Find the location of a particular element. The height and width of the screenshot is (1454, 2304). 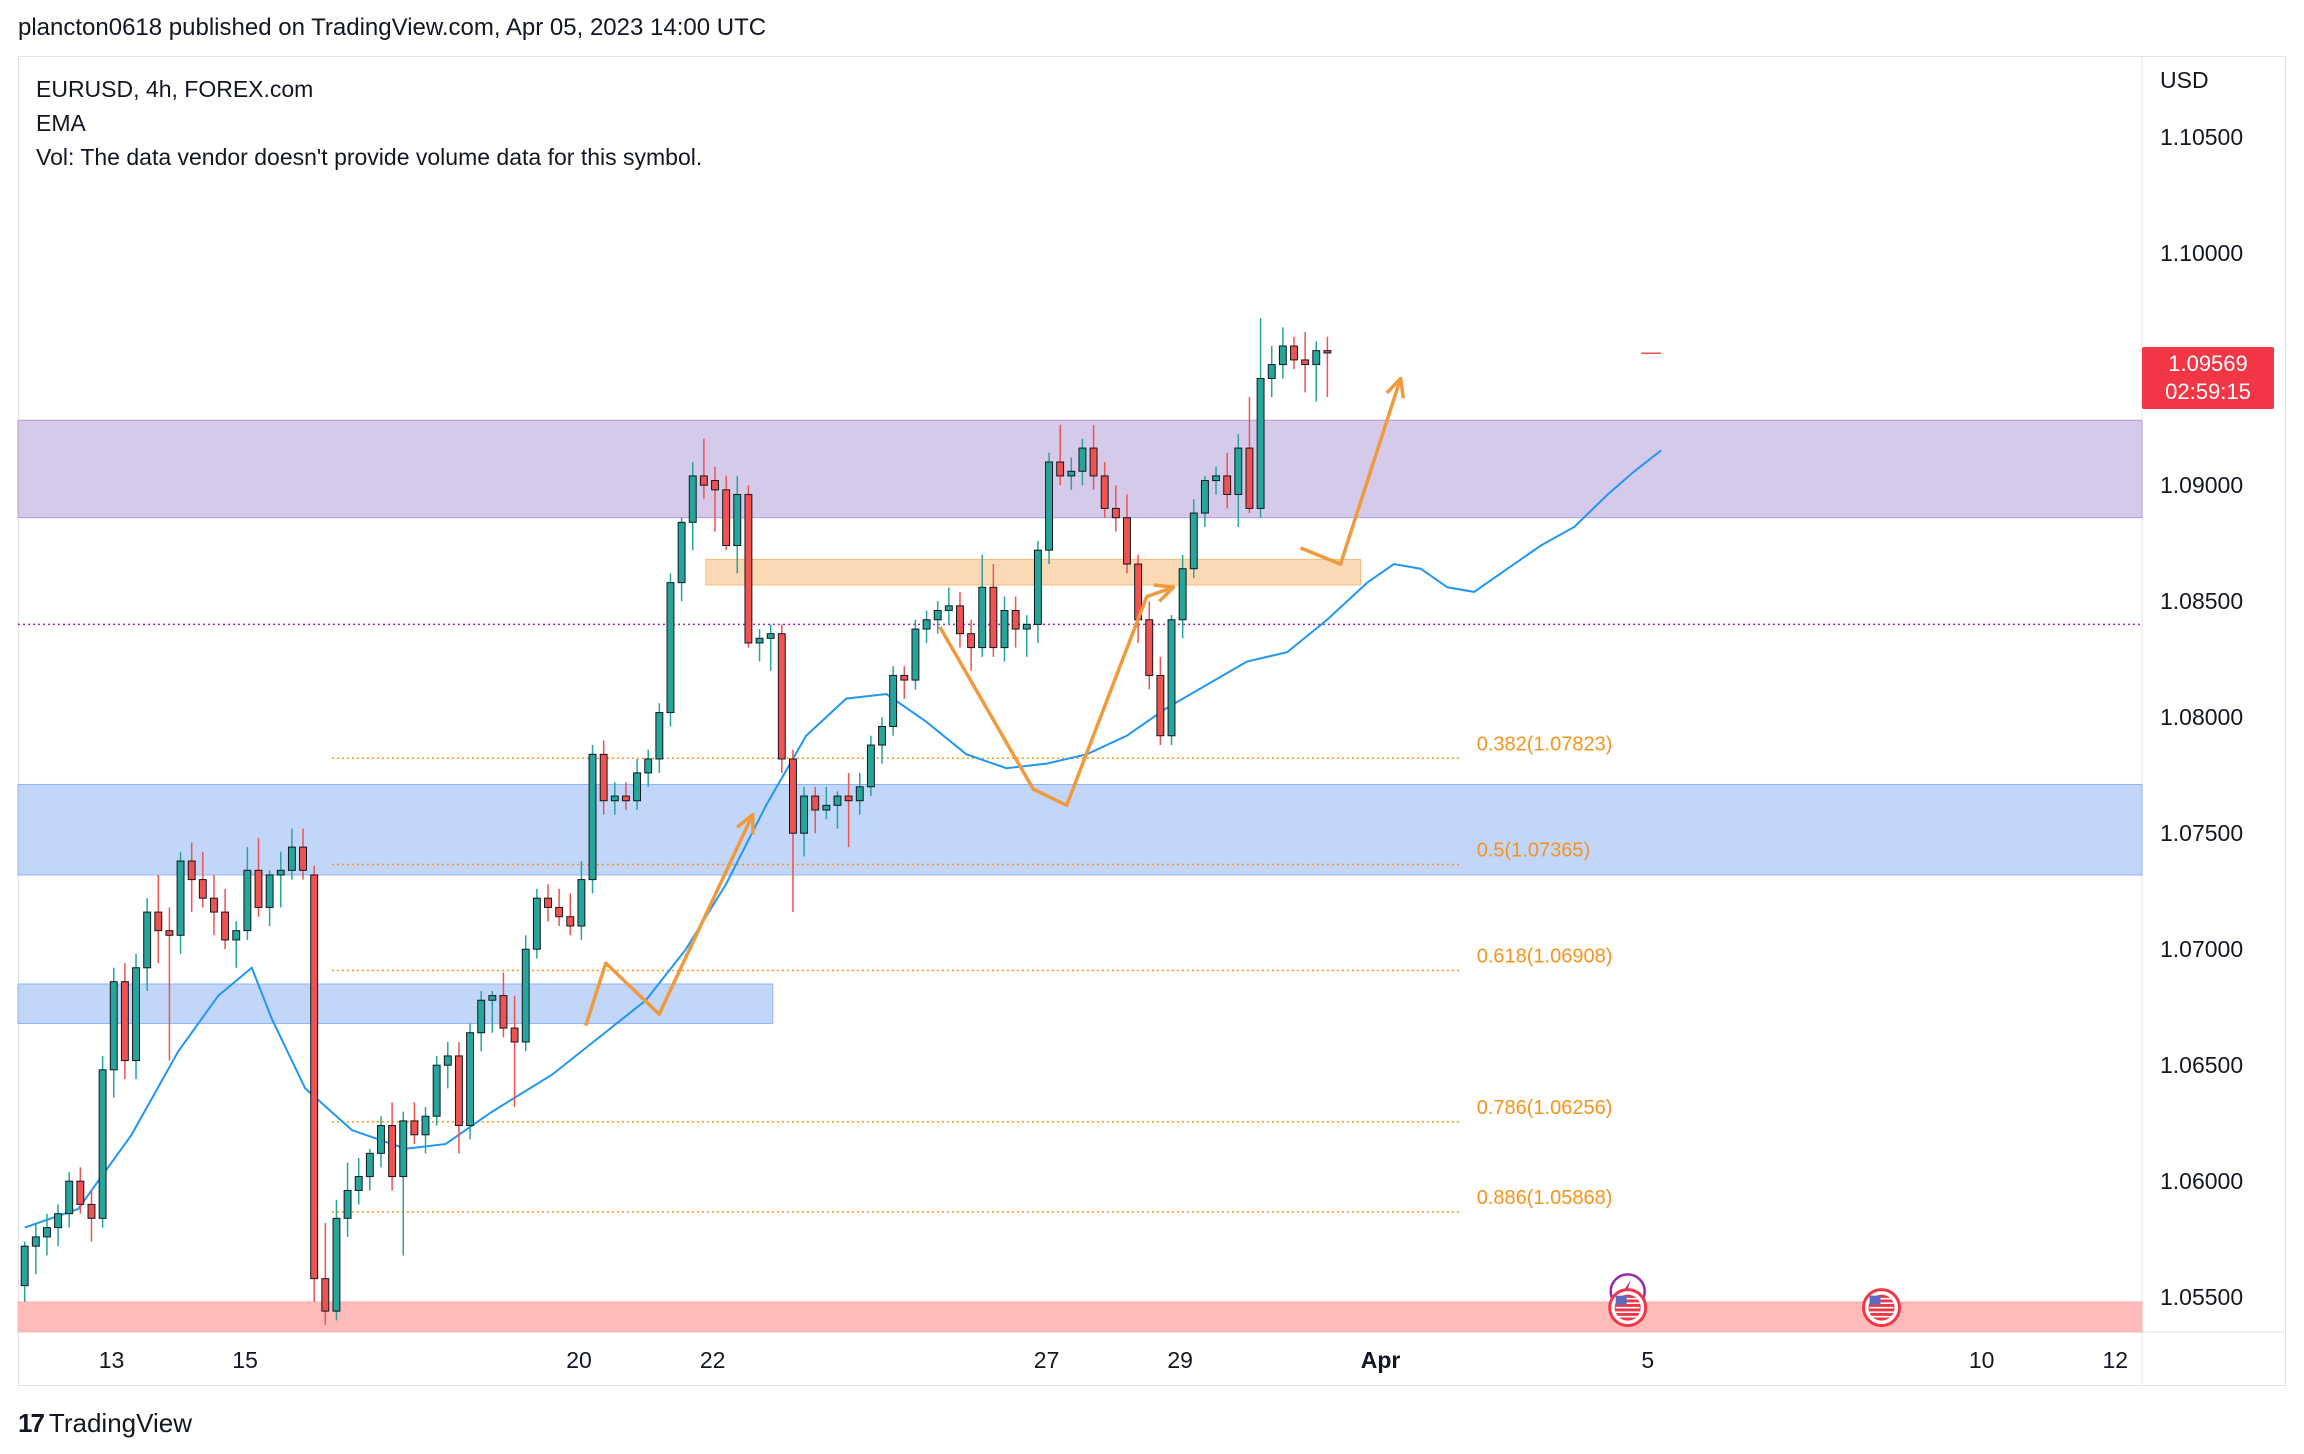

symbol-line: EURUSD, 4h, FOREX.com is located at coordinates (175, 89).